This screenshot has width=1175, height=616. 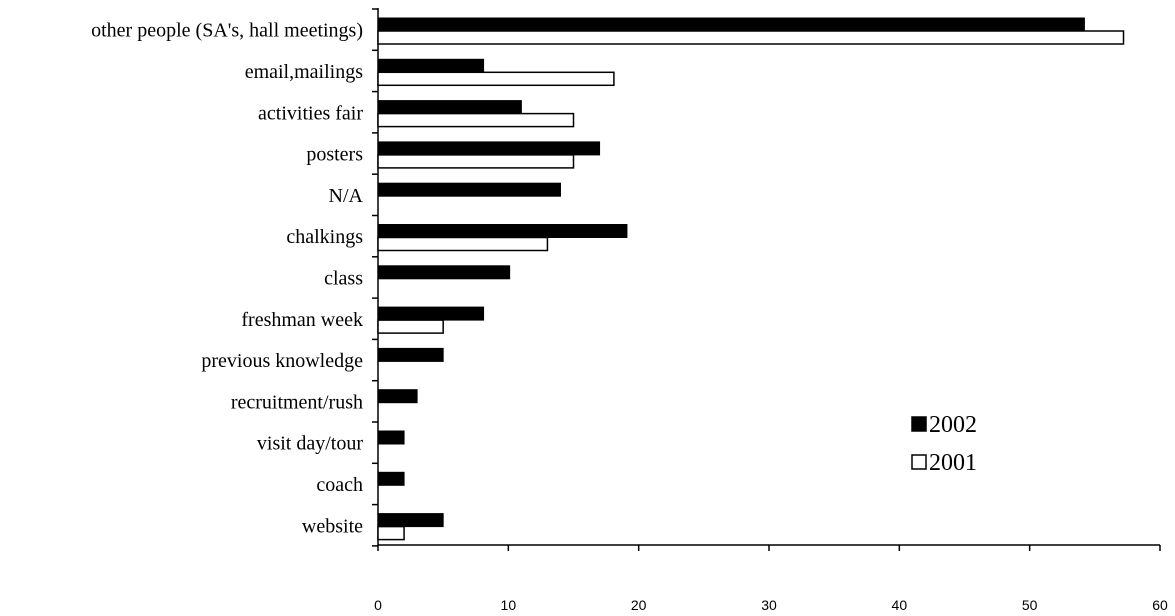 I want to click on category-label: other people (SA's, hall meetings), so click(x=227, y=31).